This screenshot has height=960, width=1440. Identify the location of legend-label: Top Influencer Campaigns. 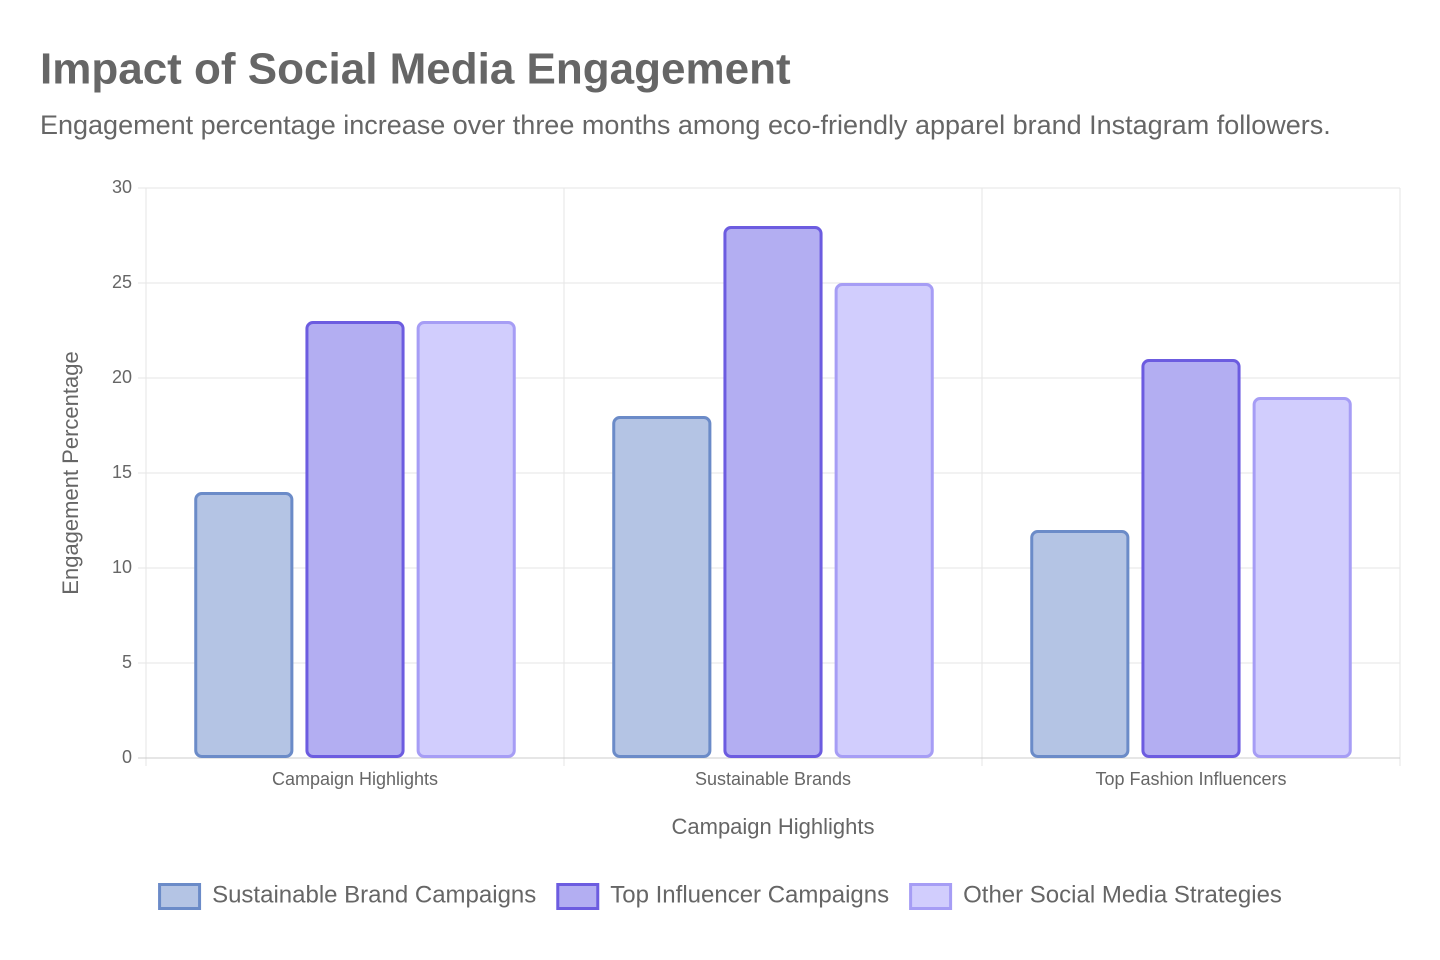
(749, 894).